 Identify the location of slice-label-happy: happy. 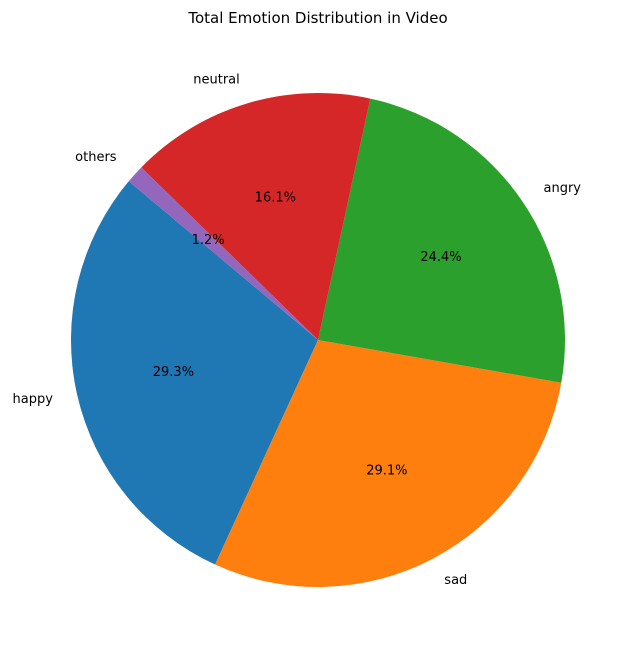
(33, 399).